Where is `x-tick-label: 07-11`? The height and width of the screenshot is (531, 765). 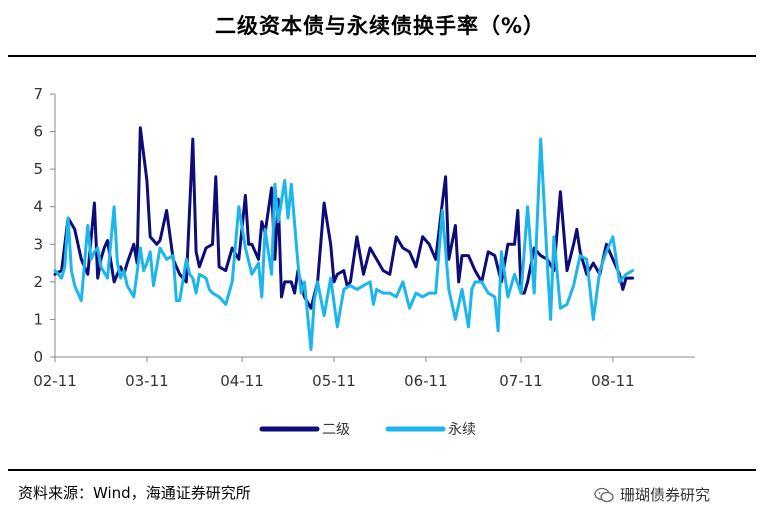 x-tick-label: 07-11 is located at coordinates (521, 381).